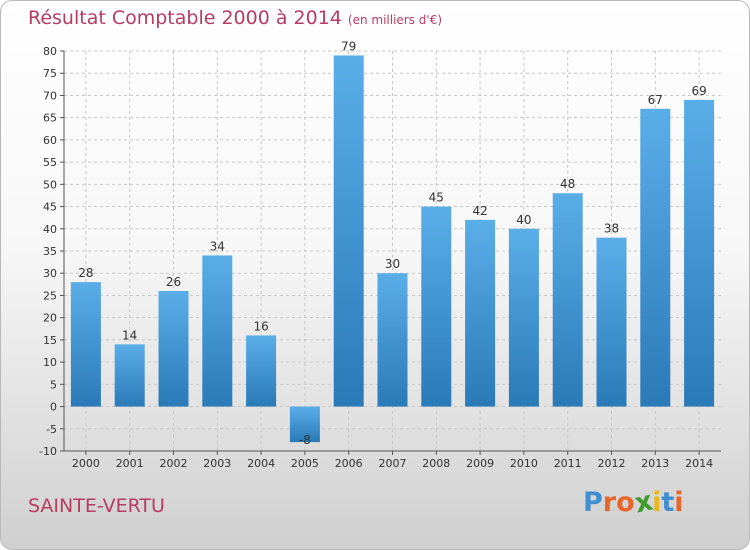 The image size is (750, 550). I want to click on y-tick-label: 50, so click(50, 184).